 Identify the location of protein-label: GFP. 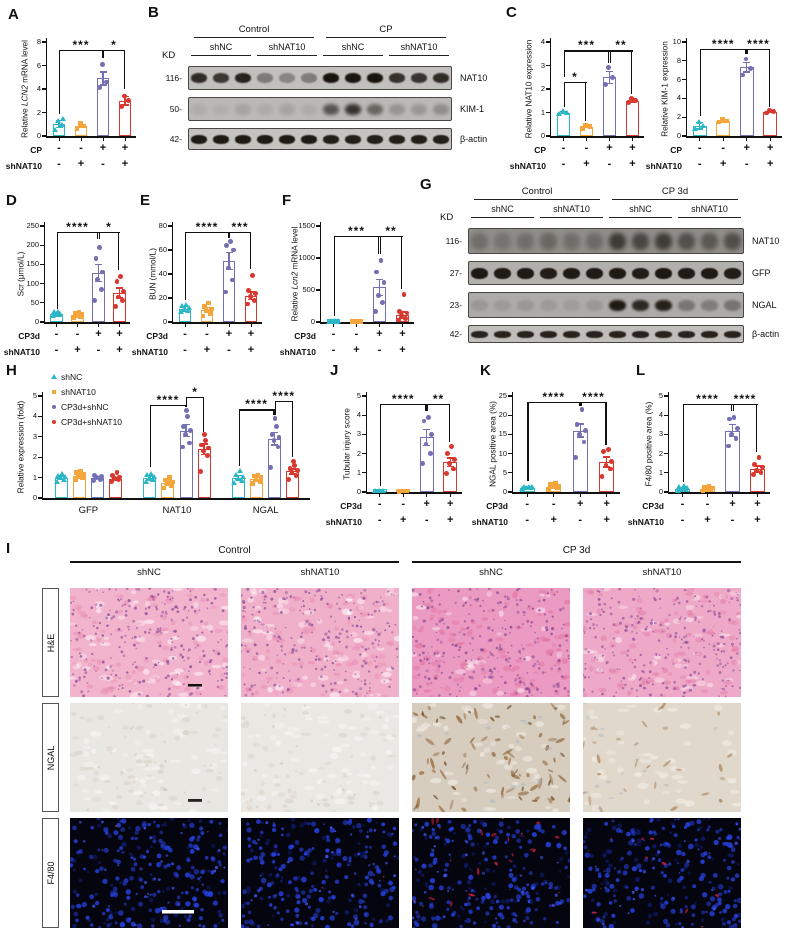
(761, 272).